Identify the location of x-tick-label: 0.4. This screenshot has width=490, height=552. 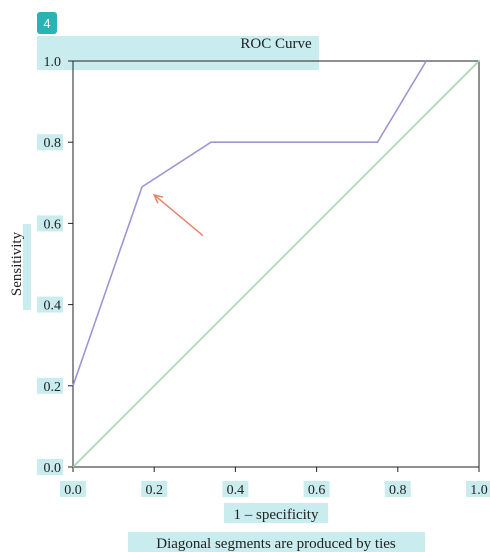
(236, 490).